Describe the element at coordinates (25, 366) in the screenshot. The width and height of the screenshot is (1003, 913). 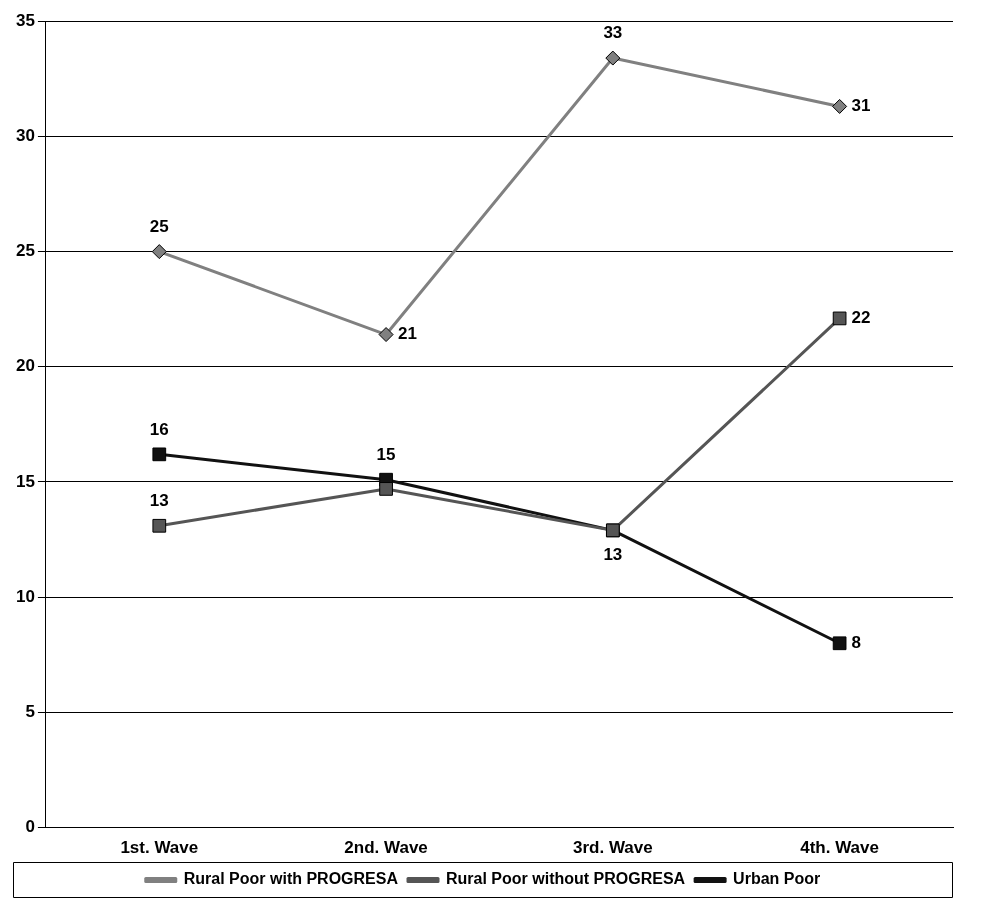
I see `y-tick-label: 20` at that location.